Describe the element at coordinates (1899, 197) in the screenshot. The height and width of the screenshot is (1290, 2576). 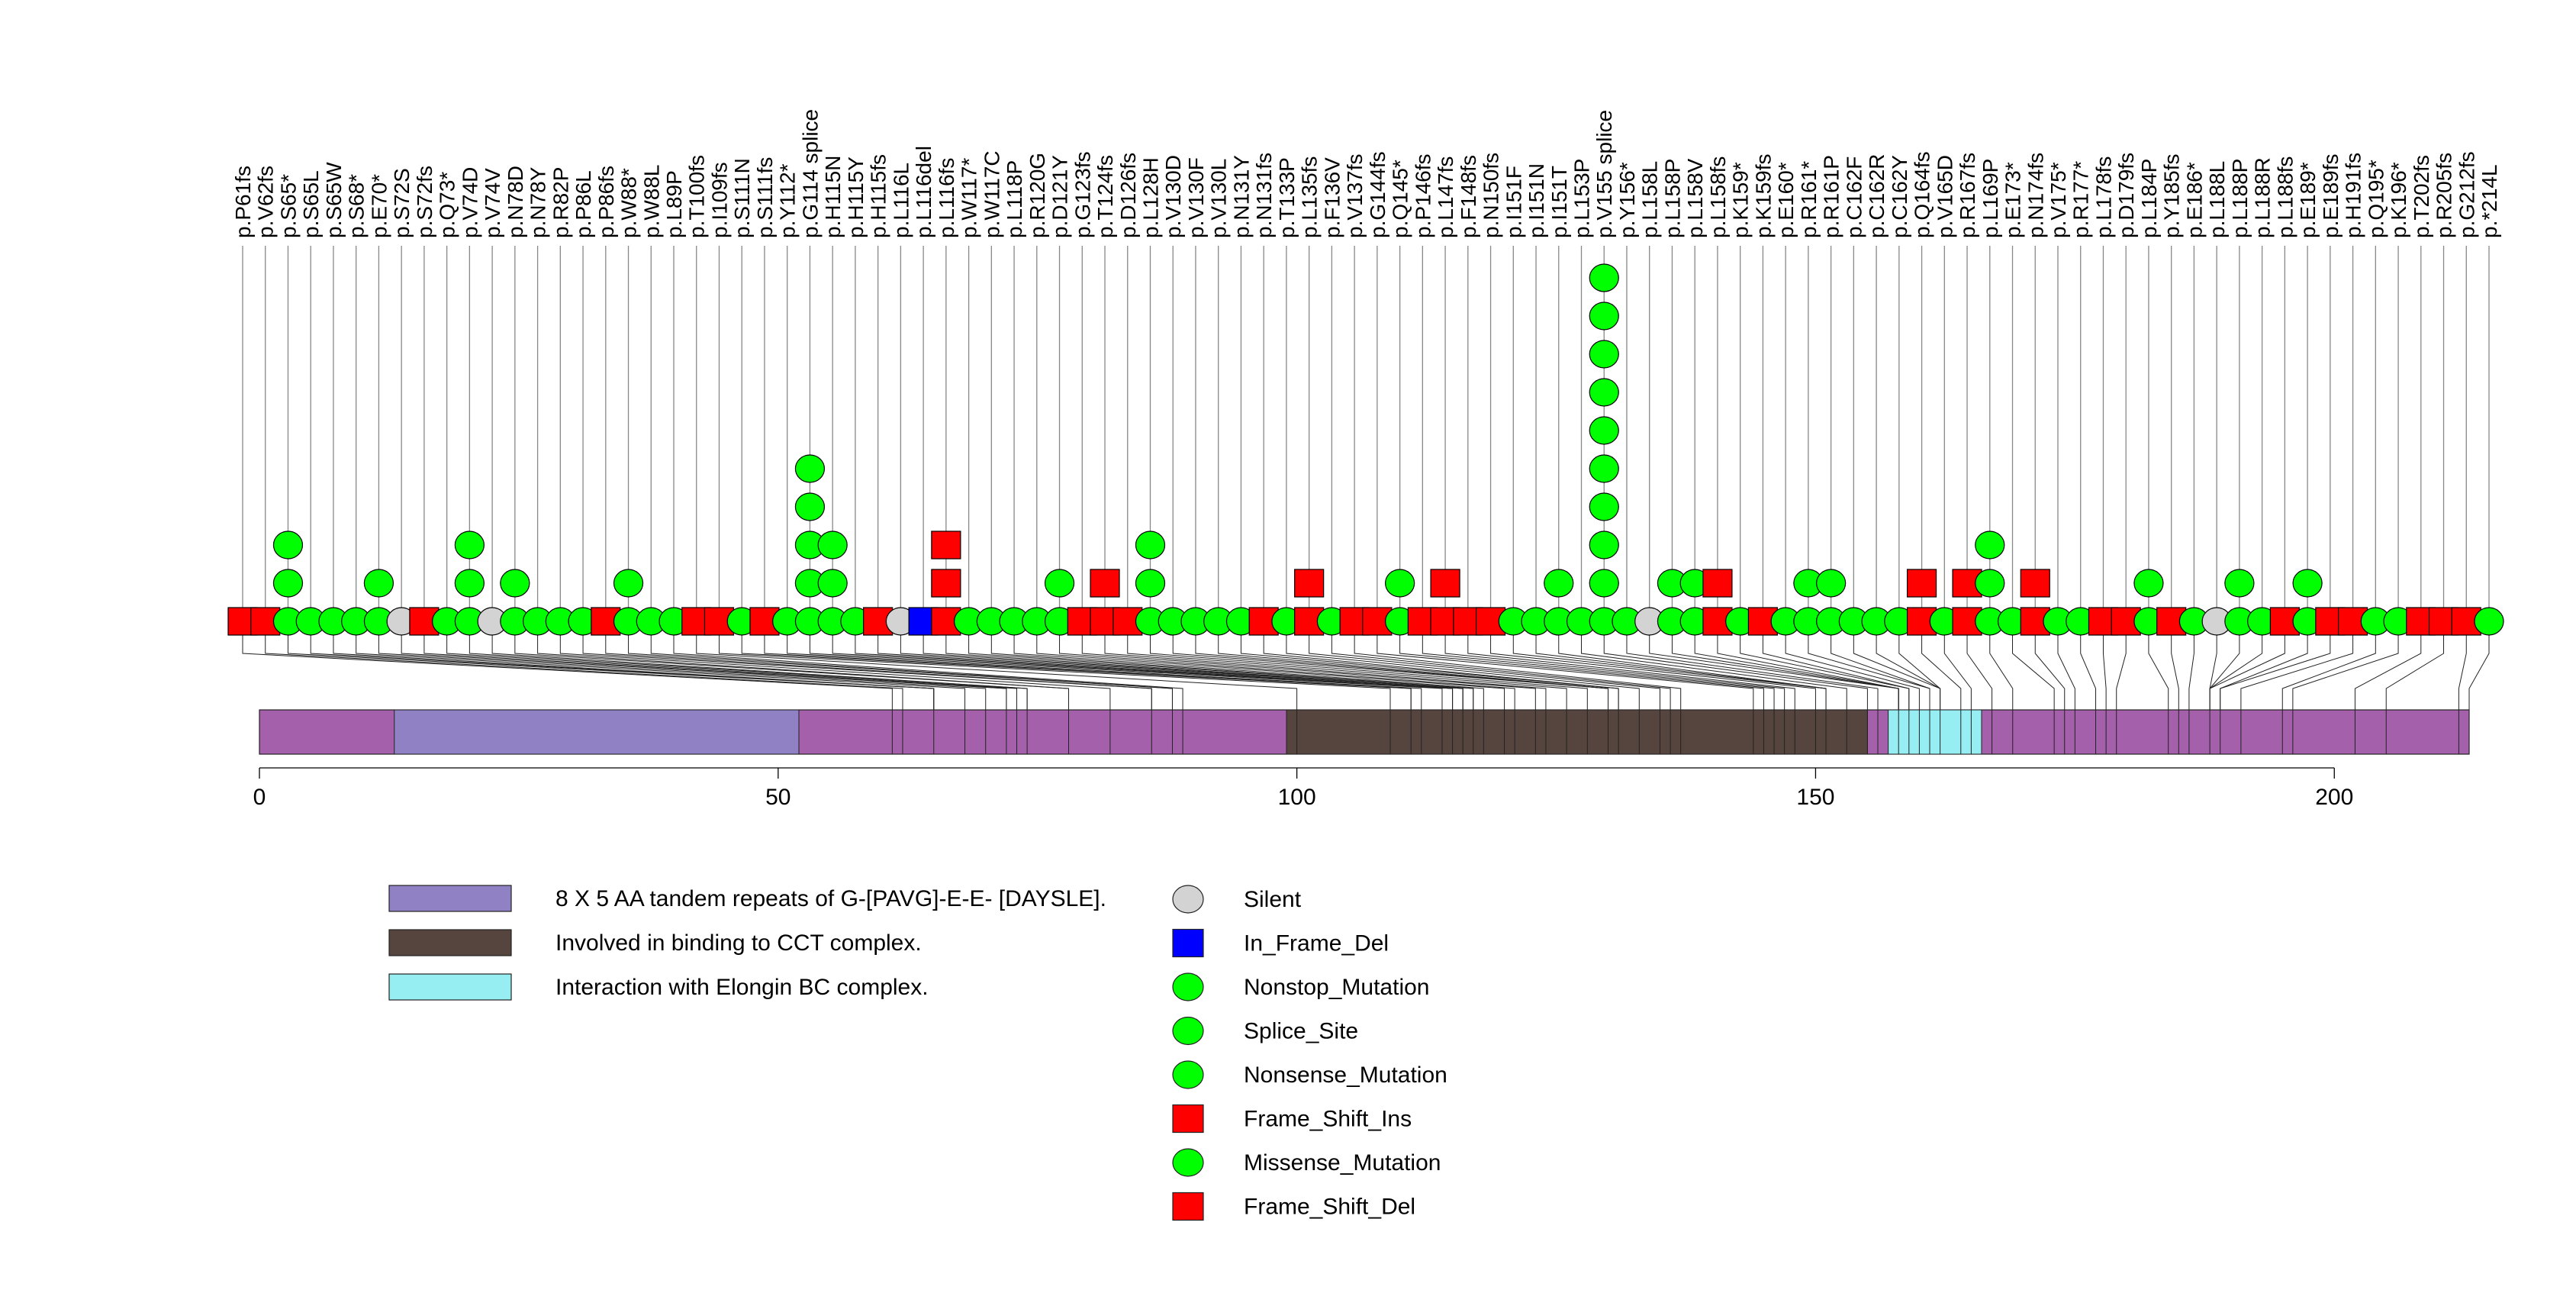
I see `mutation-label: p.C162Y` at that location.